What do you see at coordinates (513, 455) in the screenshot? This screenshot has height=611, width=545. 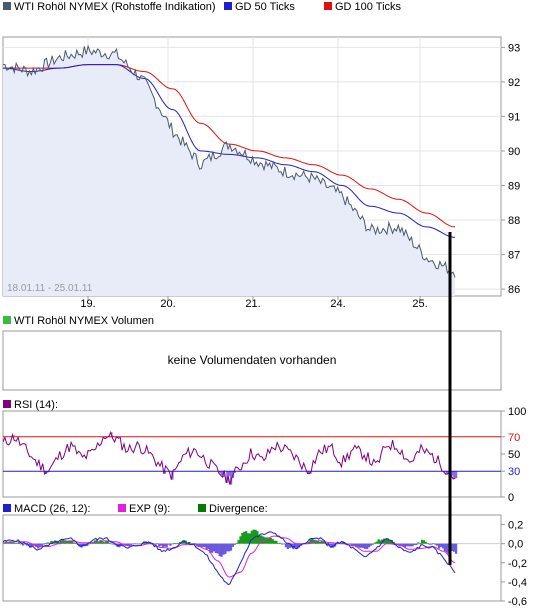 I see `rsi-y-axis: 100 70 50 30 0` at bounding box center [513, 455].